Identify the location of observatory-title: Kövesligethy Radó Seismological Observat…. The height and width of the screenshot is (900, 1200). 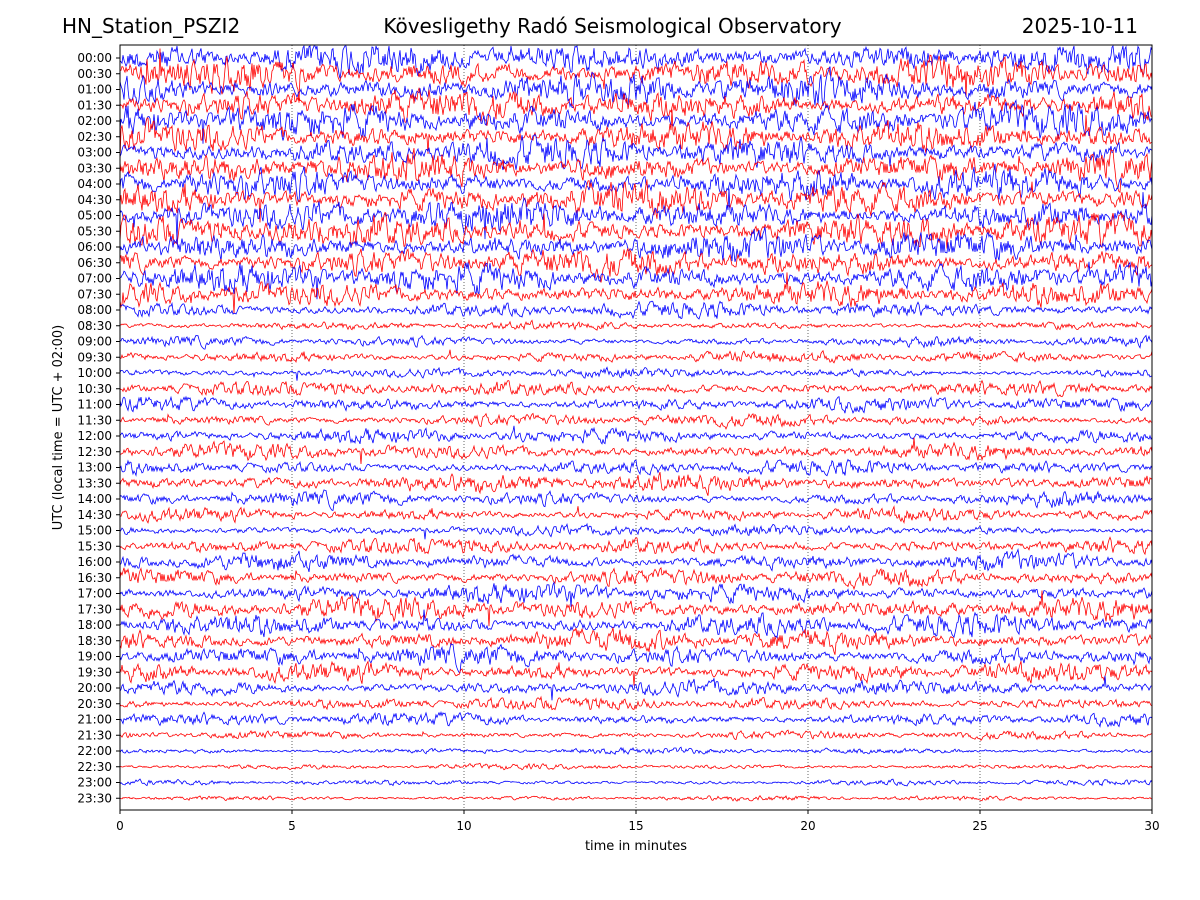
(612, 26).